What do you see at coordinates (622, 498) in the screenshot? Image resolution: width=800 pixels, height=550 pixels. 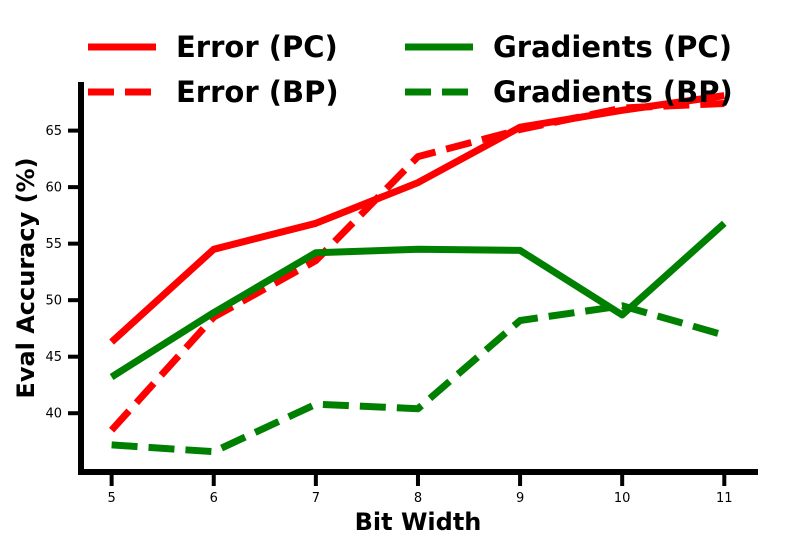 I see `x-tick-label: 10` at bounding box center [622, 498].